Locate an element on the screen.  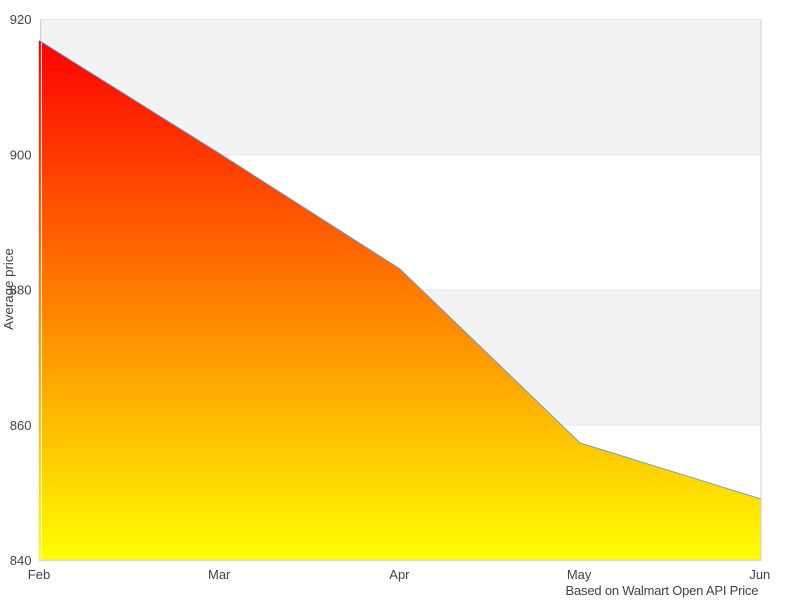
svg-text: 860 is located at coordinates (21, 425).